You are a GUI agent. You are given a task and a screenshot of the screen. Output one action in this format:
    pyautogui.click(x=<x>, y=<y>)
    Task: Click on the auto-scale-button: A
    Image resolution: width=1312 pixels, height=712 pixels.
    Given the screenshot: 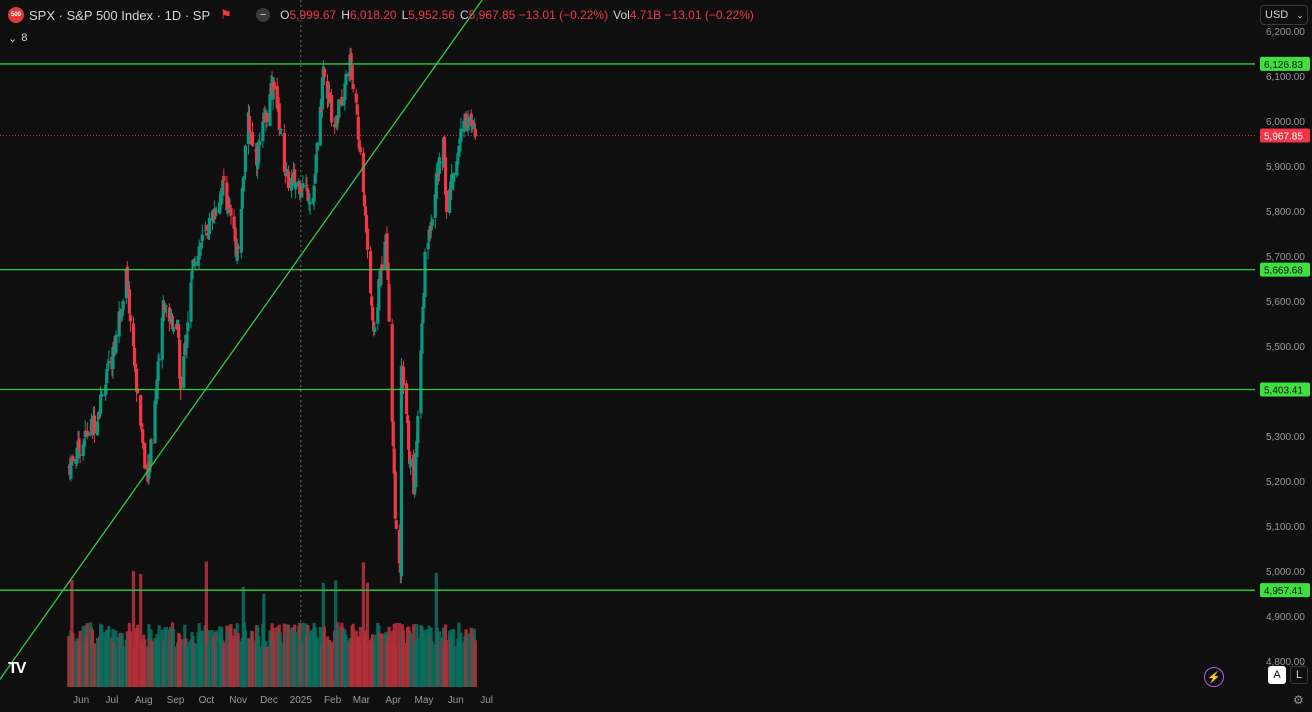 What is the action you would take?
    pyautogui.click(x=1277, y=675)
    